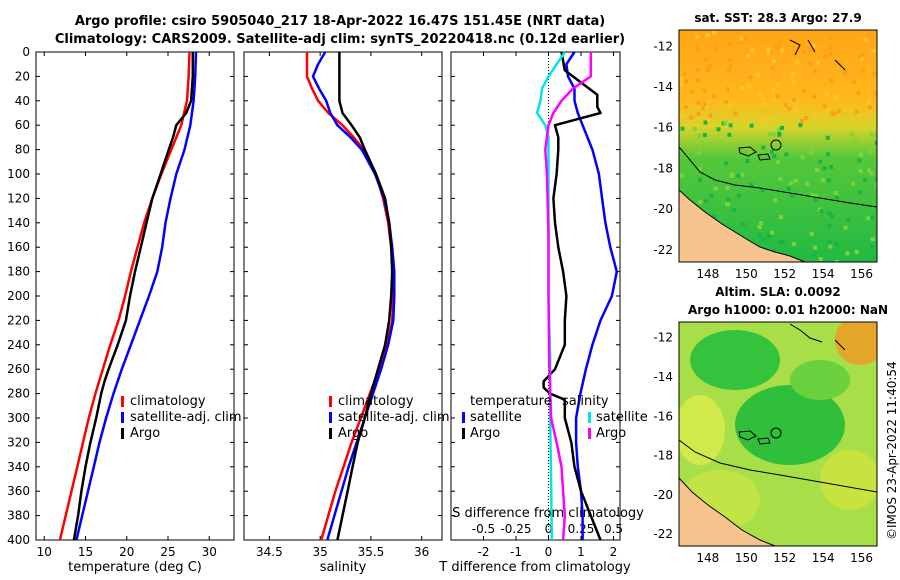 This screenshot has width=900, height=580. What do you see at coordinates (778, 466) in the screenshot?
I see `sla-contour` at bounding box center [778, 466].